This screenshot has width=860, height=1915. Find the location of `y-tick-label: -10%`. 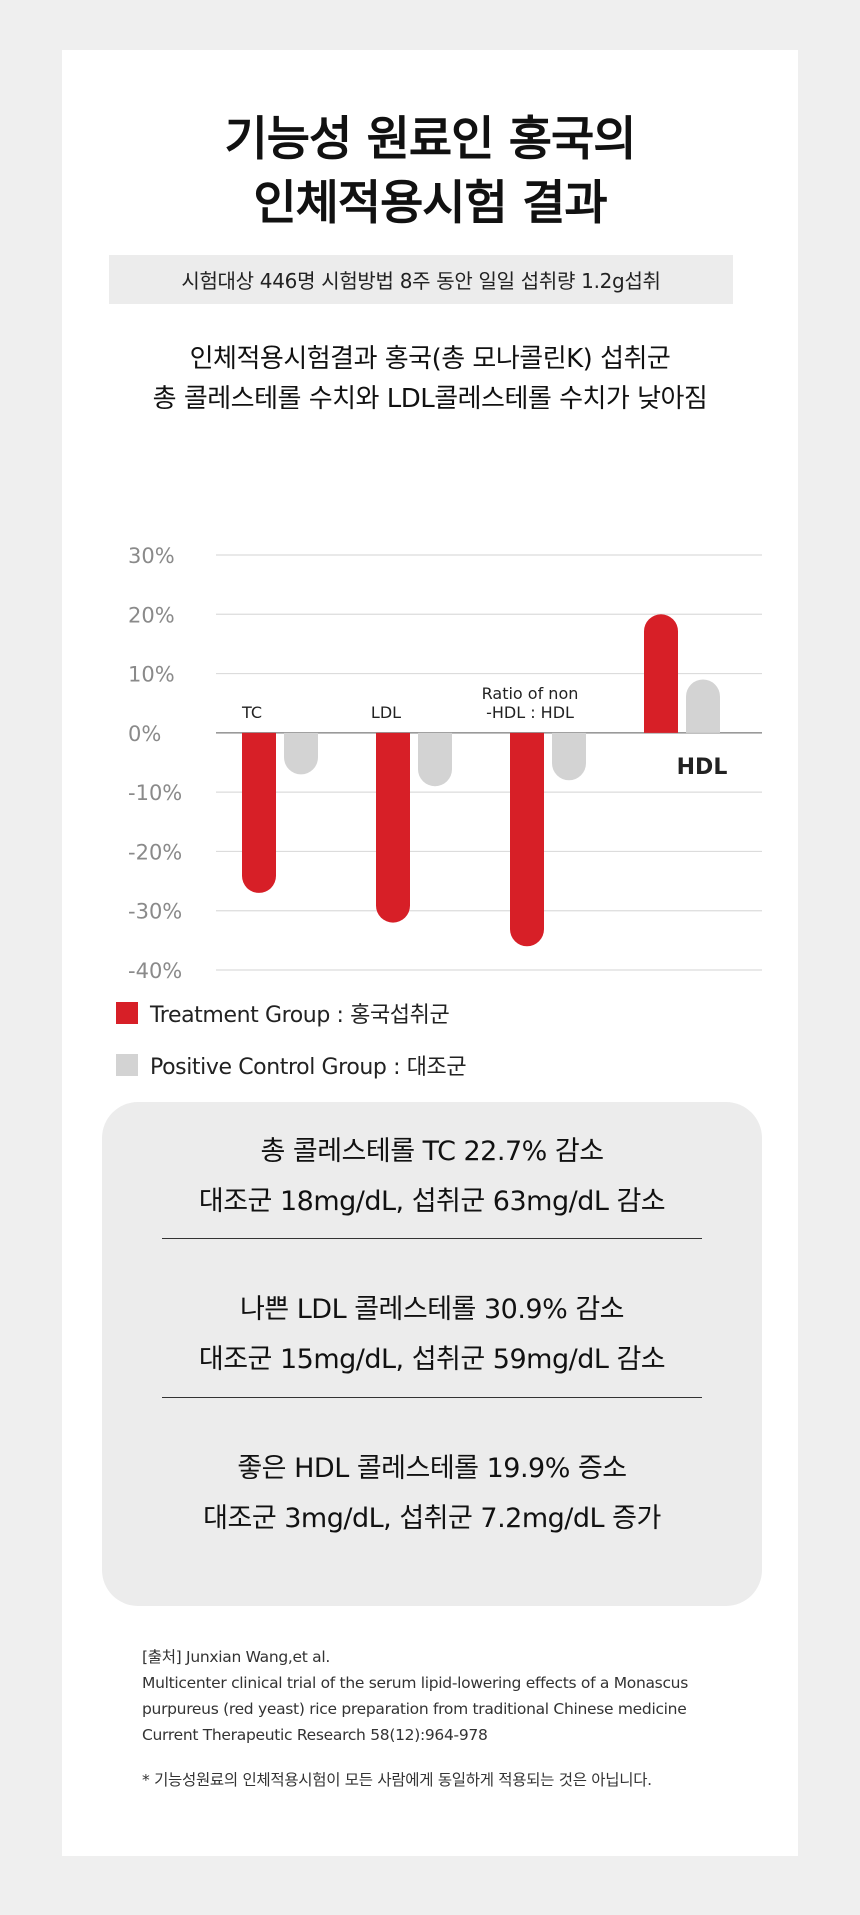

y-tick-label: -10% is located at coordinates (155, 793).